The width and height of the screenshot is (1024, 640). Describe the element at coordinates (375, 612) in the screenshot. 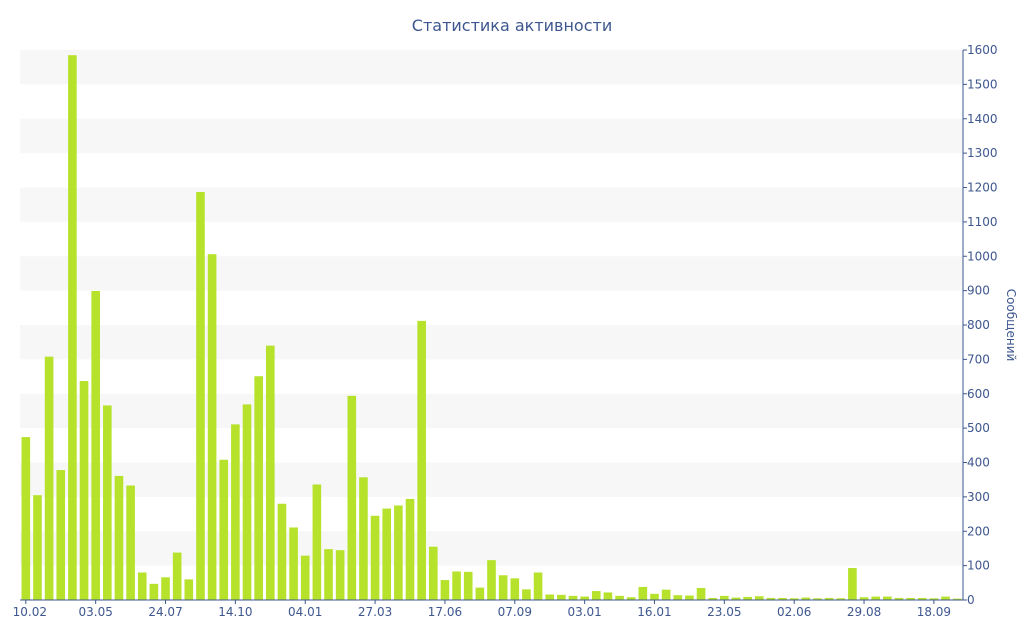

I see `x-tick-label: 27.03` at that location.